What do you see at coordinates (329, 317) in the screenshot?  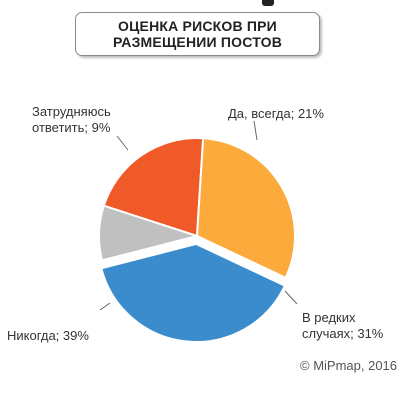 I see `slice-label-1-line-0: В редких` at bounding box center [329, 317].